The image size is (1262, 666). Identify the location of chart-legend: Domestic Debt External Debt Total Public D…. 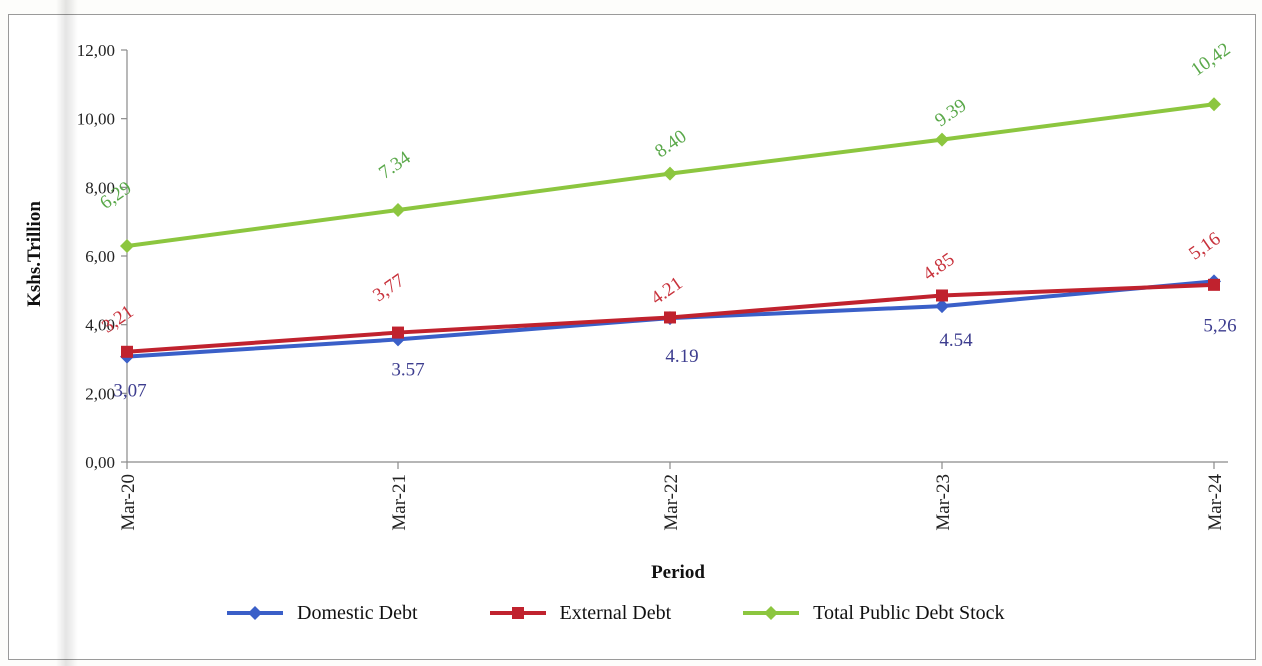
(615, 613).